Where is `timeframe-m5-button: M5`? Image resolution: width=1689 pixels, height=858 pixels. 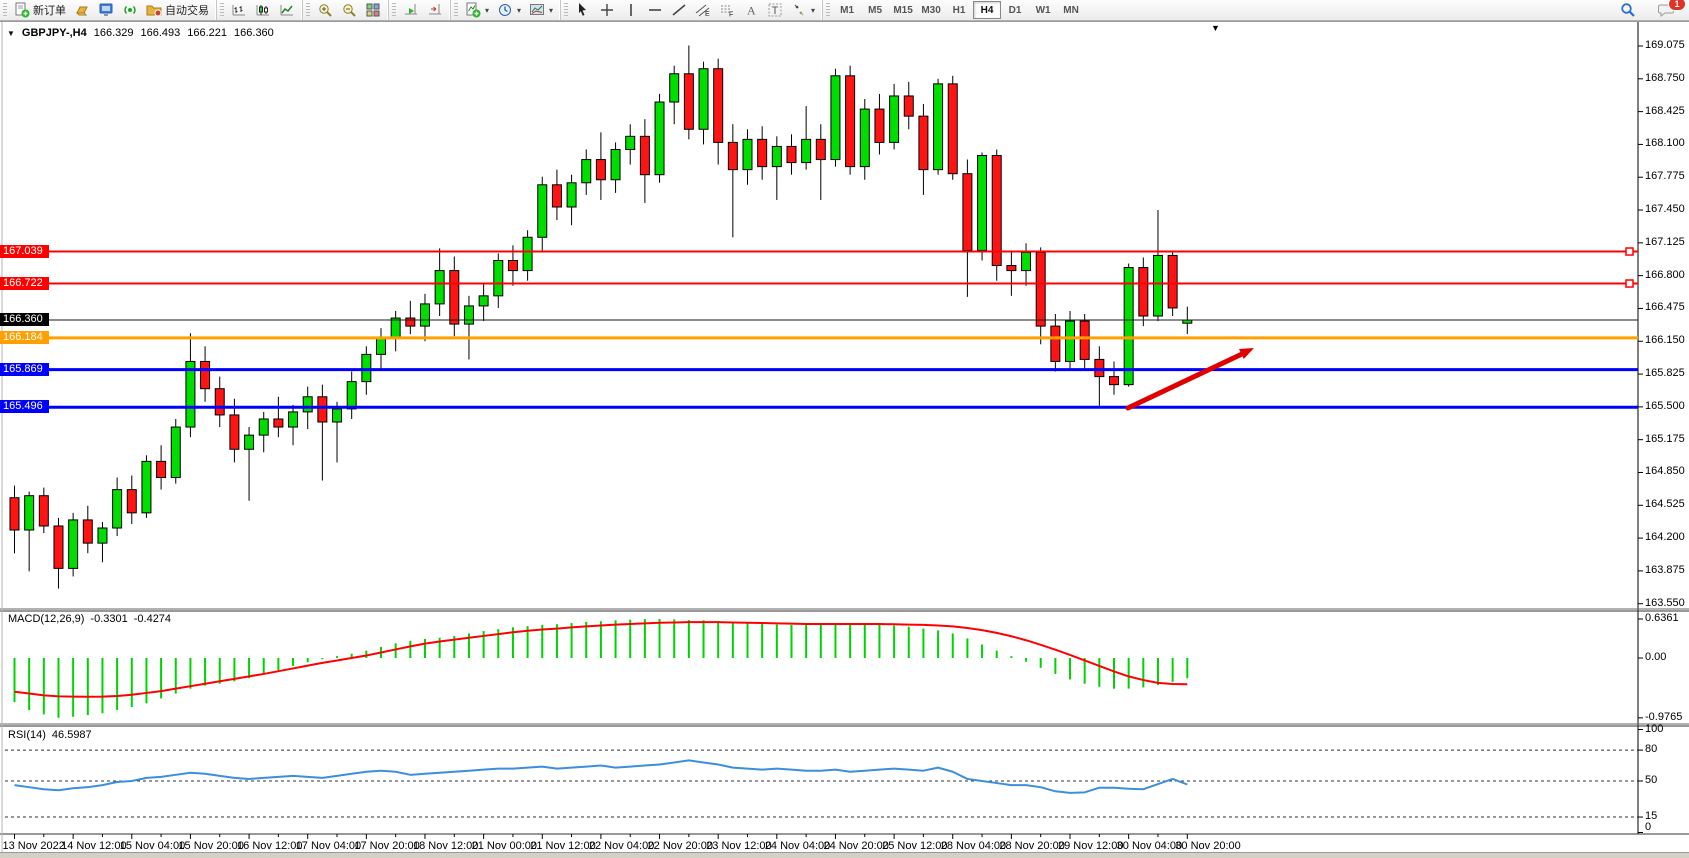 timeframe-m5-button: M5 is located at coordinates (875, 10).